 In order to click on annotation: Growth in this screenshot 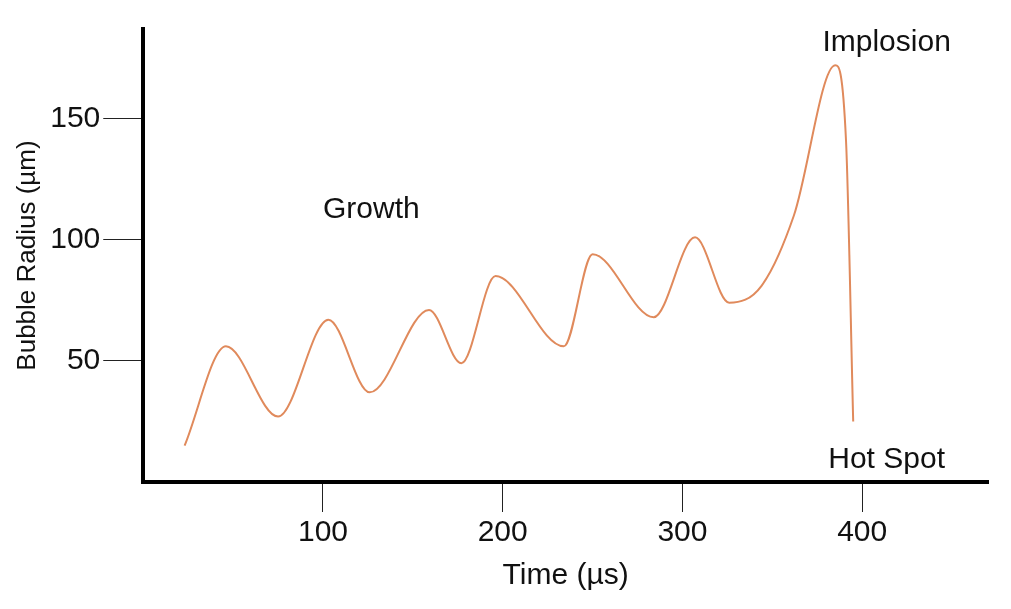, I will do `click(371, 208)`.